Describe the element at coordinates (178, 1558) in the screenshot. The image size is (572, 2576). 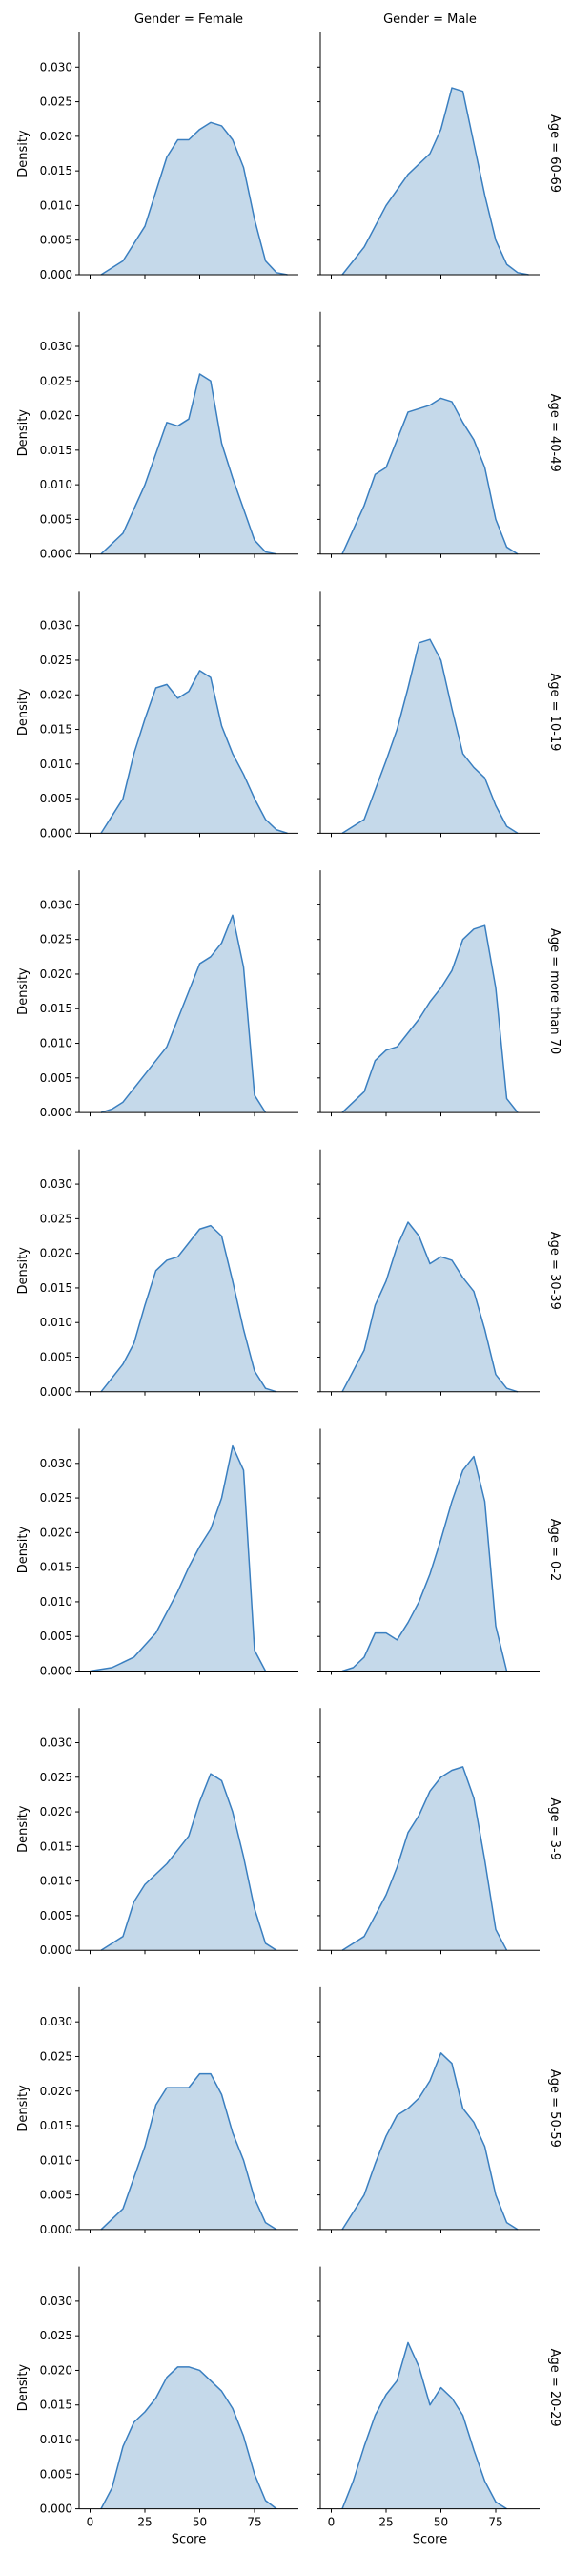
I see `panel-age-0-2-gender-female-density-line` at that location.